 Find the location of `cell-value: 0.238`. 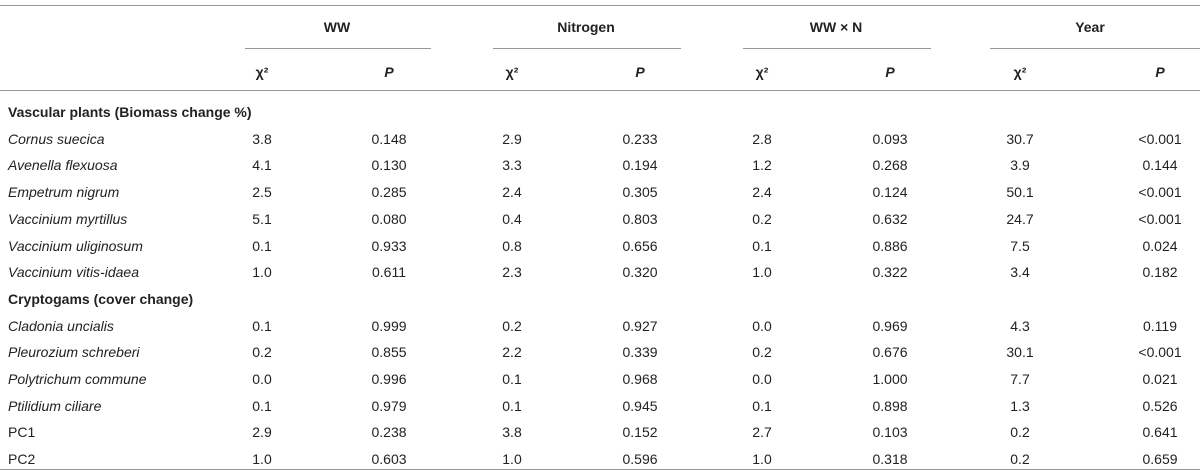

cell-value: 0.238 is located at coordinates (389, 432).